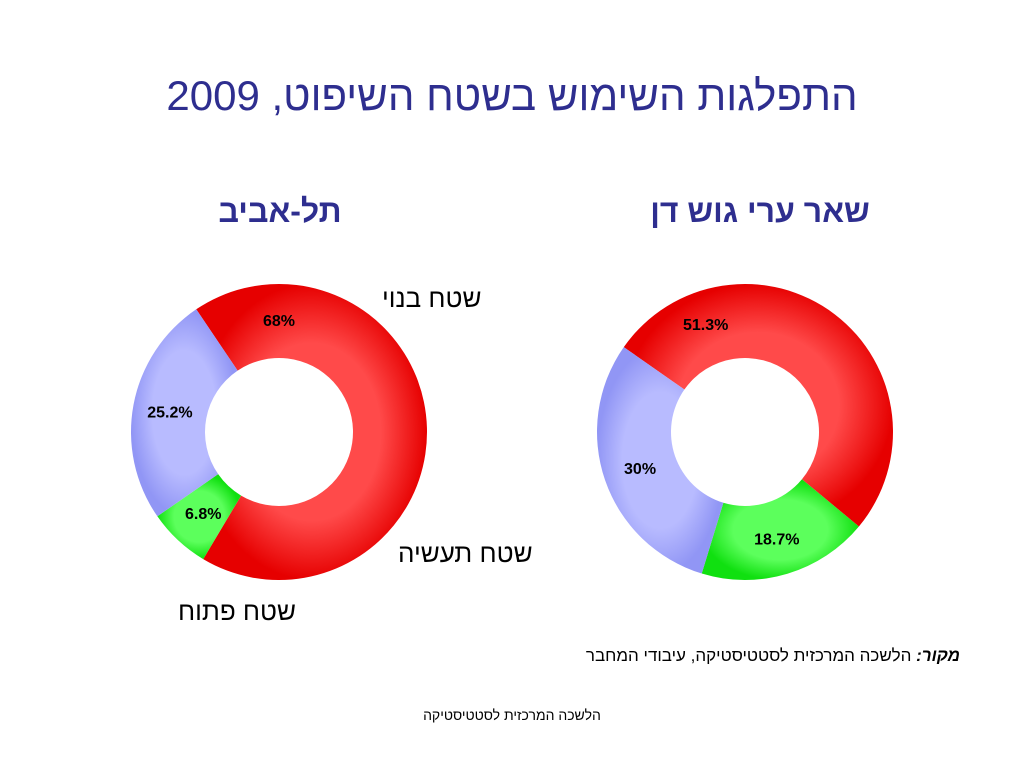  I want to click on page-title: התפלגות השימוש בשטח השיפוט, 2009, so click(512, 95).